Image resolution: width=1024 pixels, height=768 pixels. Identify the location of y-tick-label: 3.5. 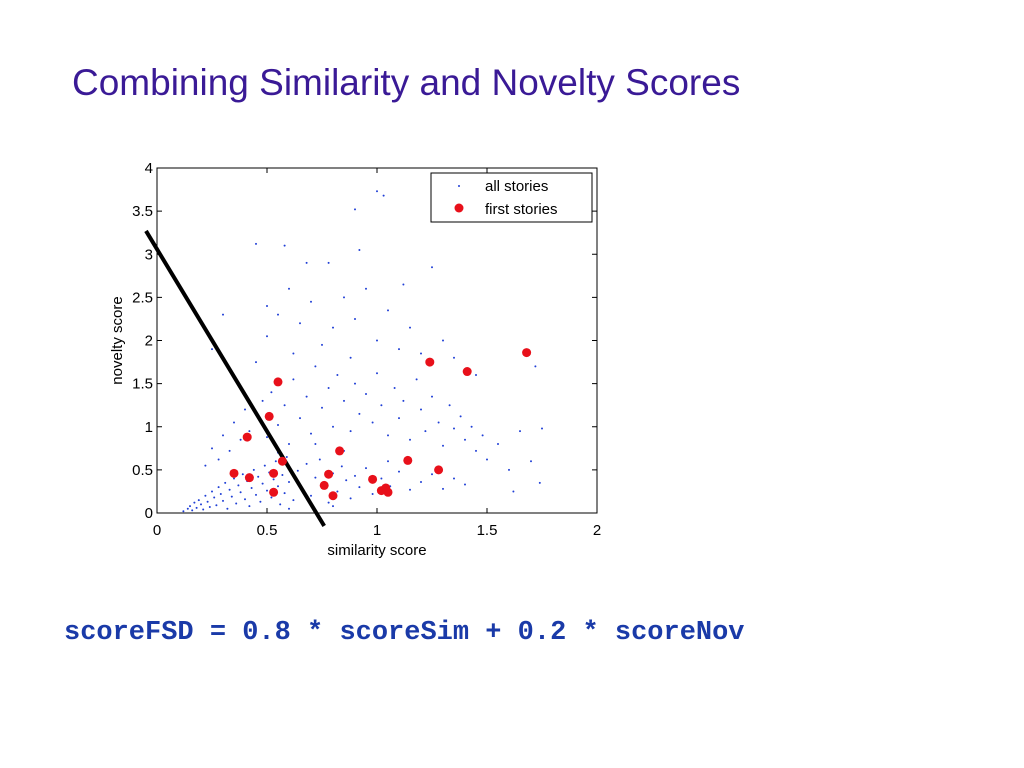
(142, 211).